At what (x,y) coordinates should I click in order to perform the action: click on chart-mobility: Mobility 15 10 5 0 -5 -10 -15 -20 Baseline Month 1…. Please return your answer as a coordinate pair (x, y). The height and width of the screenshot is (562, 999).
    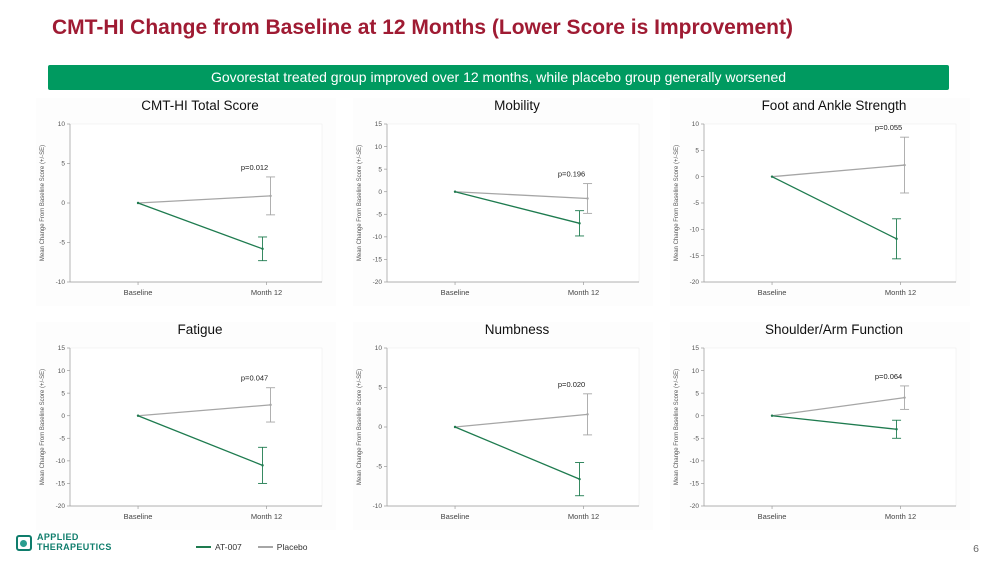
    Looking at the image, I should click on (503, 202).